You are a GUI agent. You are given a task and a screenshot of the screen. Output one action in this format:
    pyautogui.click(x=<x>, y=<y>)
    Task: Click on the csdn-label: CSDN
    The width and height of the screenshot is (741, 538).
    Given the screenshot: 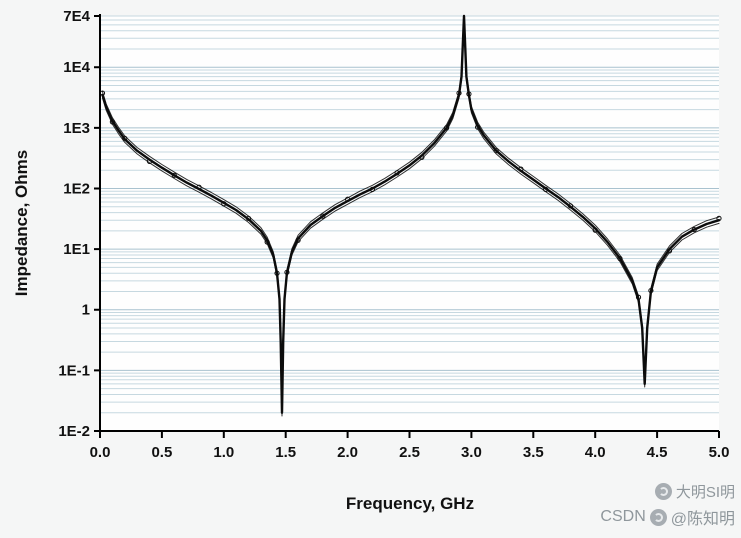 What is the action you would take?
    pyautogui.click(x=623, y=516)
    